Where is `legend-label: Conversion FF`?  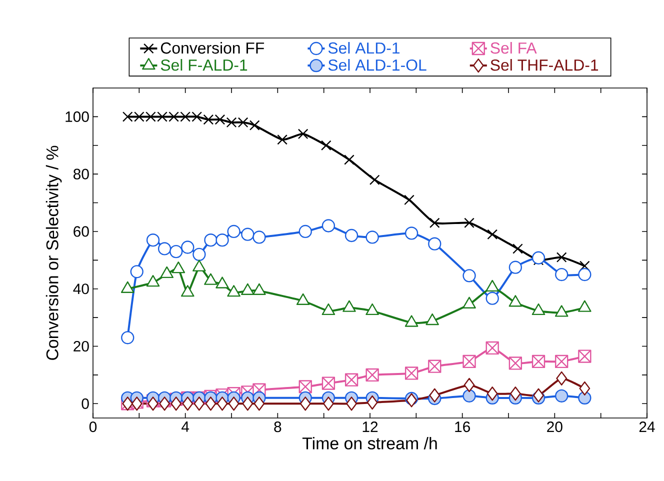 legend-label: Conversion FF is located at coordinates (212, 48).